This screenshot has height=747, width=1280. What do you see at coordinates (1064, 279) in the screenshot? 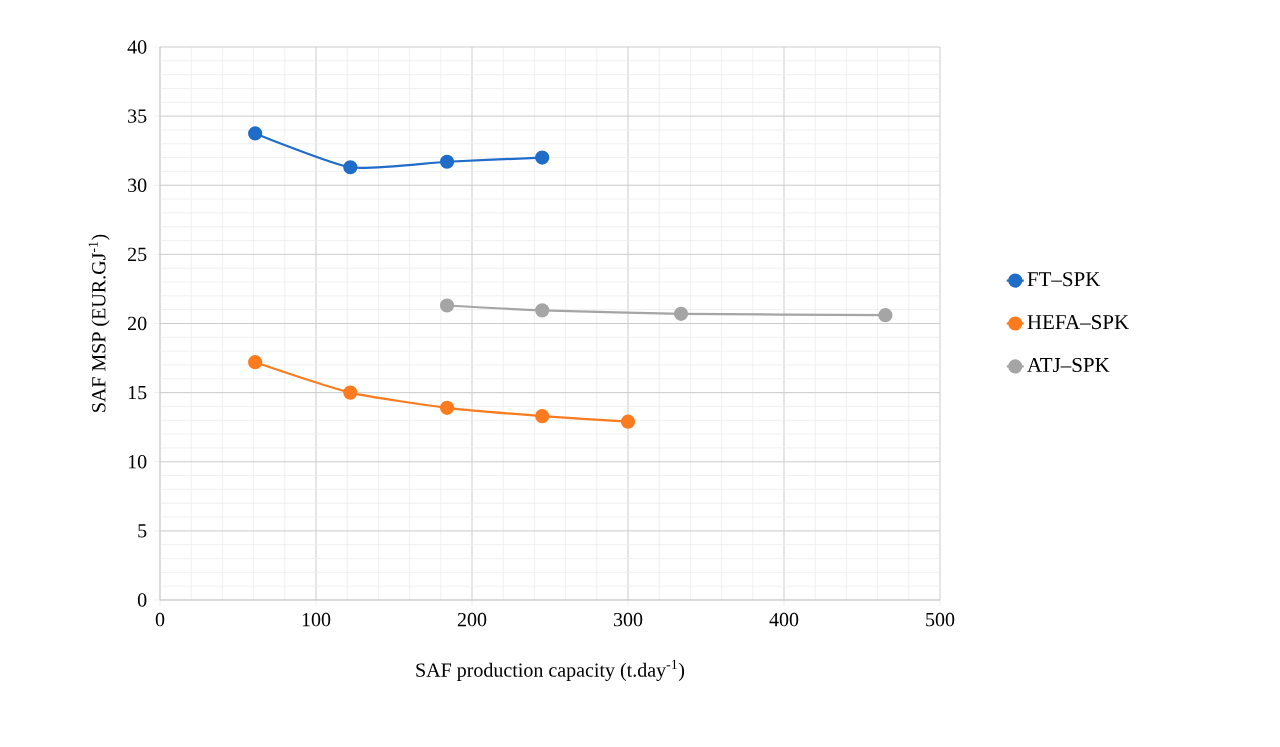
I see `legend-label: FT–SPK` at bounding box center [1064, 279].